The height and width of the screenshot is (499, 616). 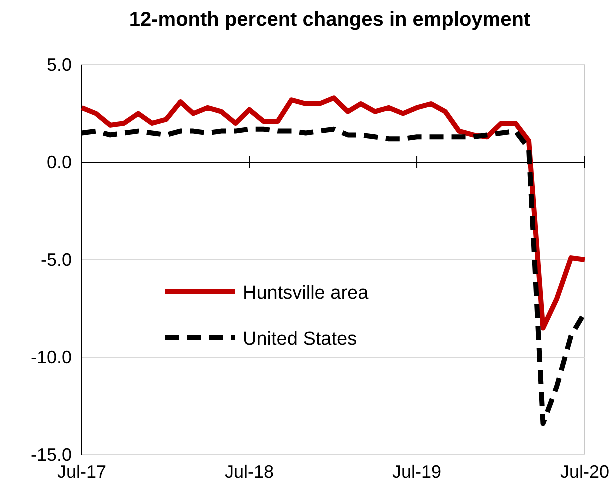 I want to click on y-tick-label: 0.0, so click(x=59, y=162).